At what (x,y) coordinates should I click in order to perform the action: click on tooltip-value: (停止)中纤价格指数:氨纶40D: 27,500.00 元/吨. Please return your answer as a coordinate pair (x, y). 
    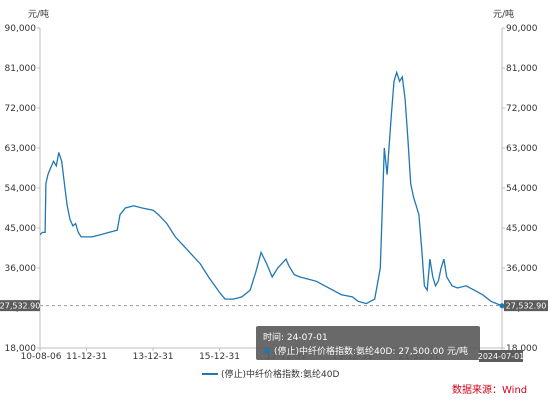
    Looking at the image, I should click on (371, 351).